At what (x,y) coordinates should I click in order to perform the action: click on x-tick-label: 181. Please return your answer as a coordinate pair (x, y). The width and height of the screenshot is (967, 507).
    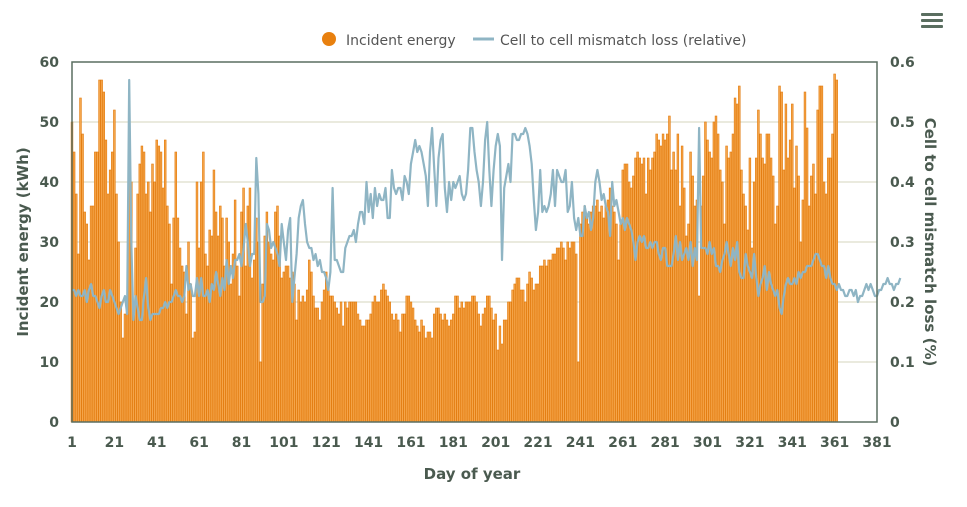
    Looking at the image, I should click on (453, 443).